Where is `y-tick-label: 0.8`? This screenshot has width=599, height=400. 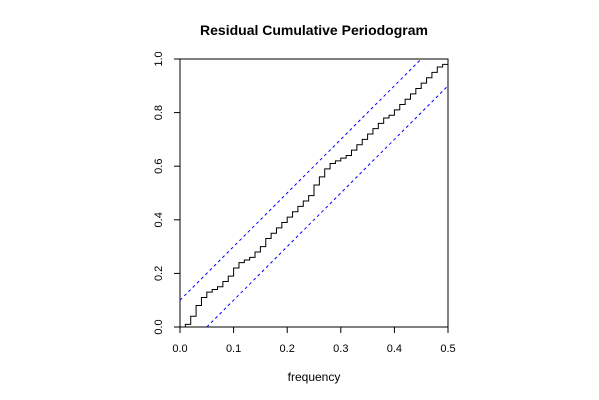
y-tick-label: 0.8 is located at coordinates (159, 112).